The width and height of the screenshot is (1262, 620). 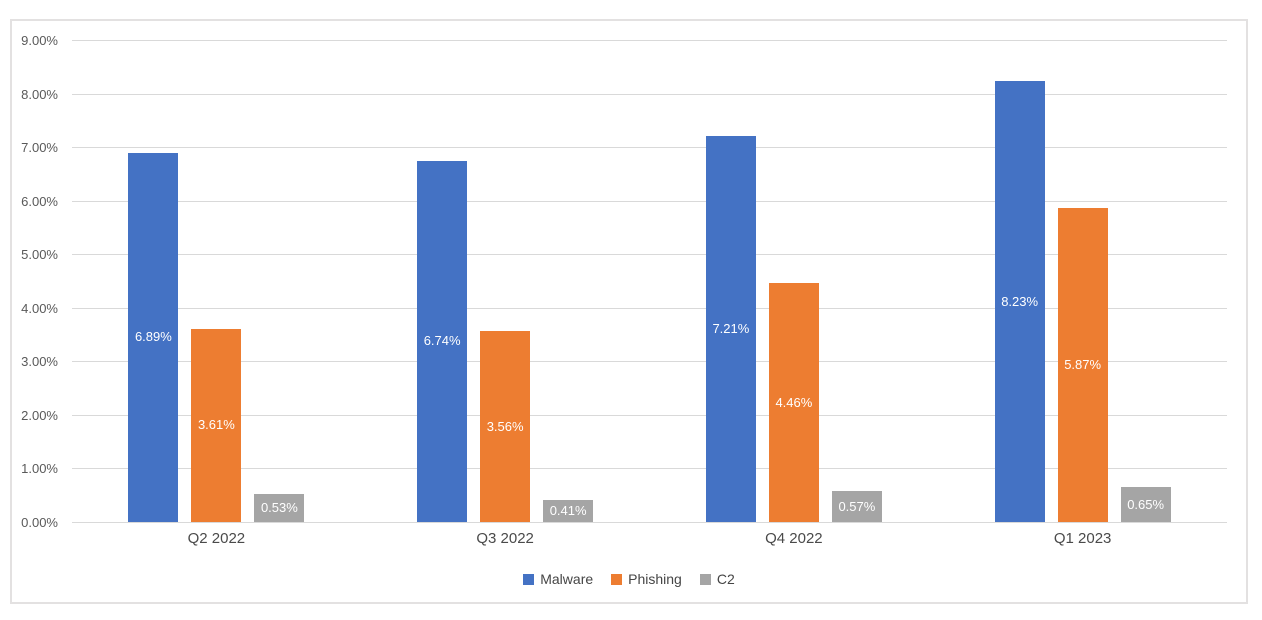 I want to click on bar-phishing-q3-2022: 3.56%, so click(x=505, y=426).